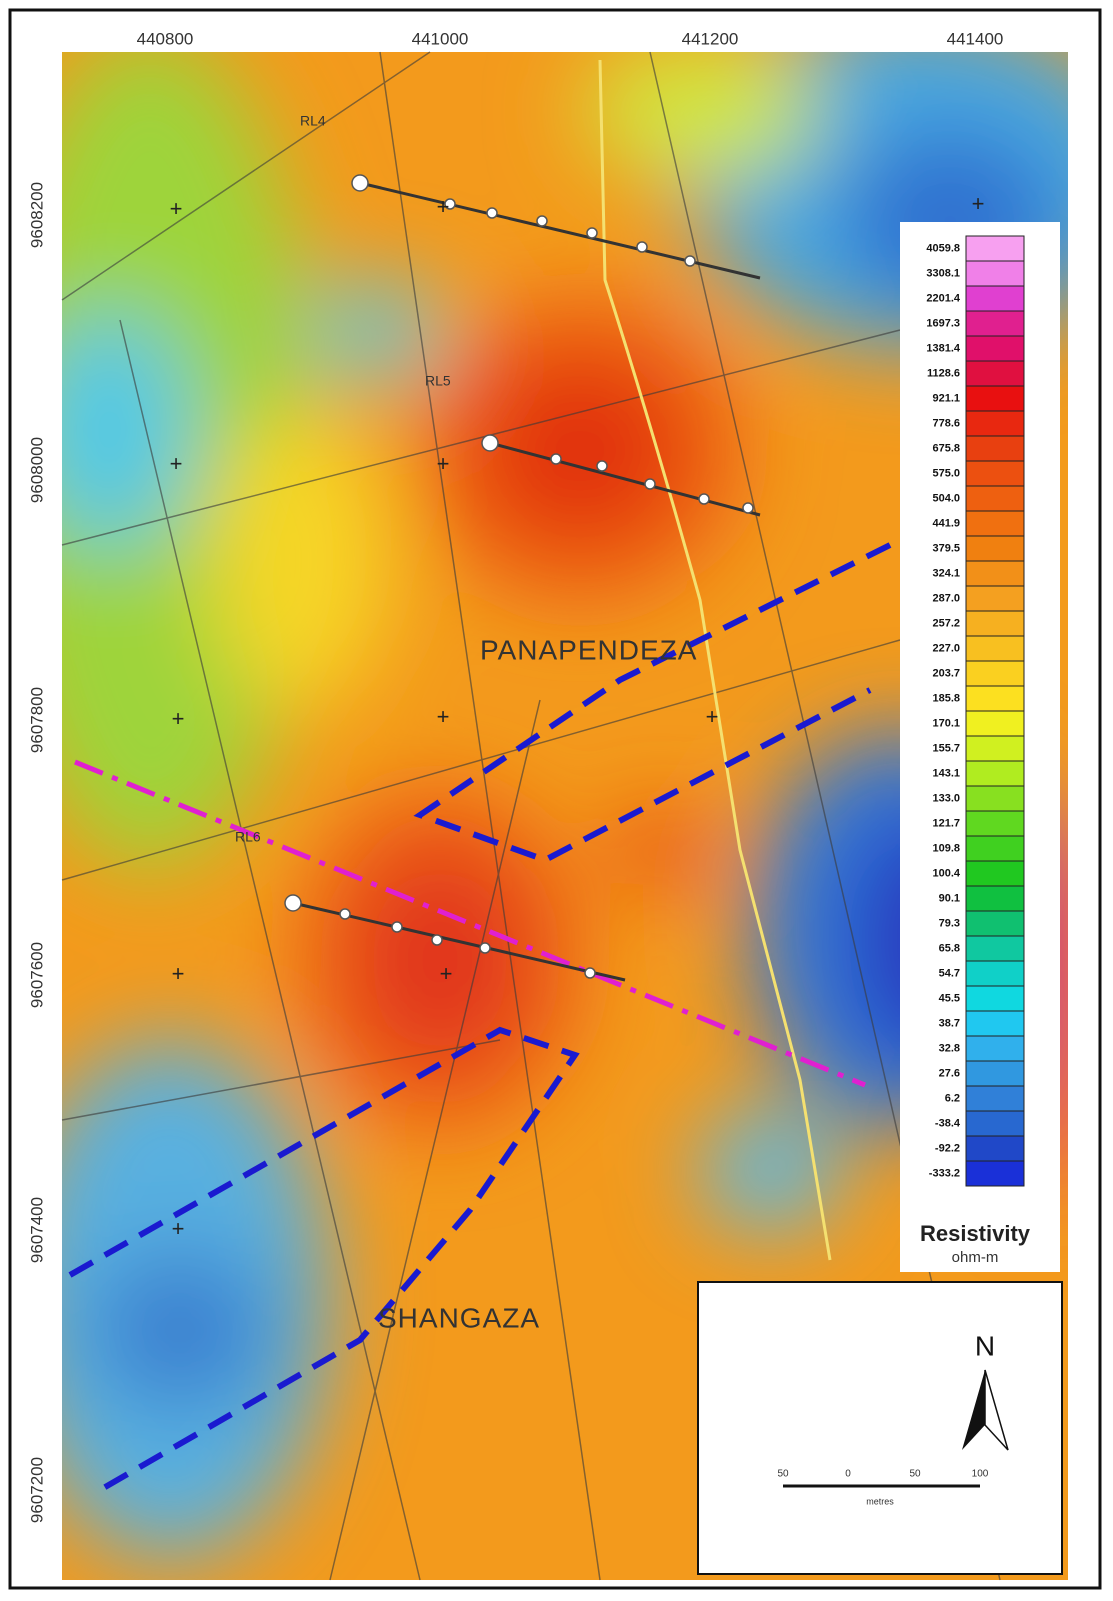  Describe the element at coordinates (949, 1023) in the screenshot. I see `legend-label: 38.7` at that location.